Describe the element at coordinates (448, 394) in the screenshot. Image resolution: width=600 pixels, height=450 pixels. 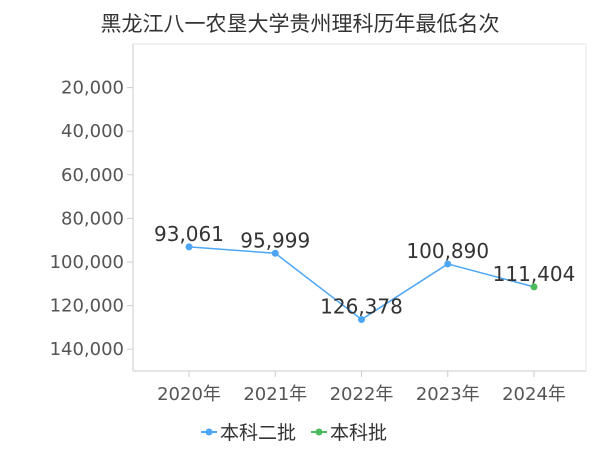
I see `x-tick-label: 2023年` at that location.